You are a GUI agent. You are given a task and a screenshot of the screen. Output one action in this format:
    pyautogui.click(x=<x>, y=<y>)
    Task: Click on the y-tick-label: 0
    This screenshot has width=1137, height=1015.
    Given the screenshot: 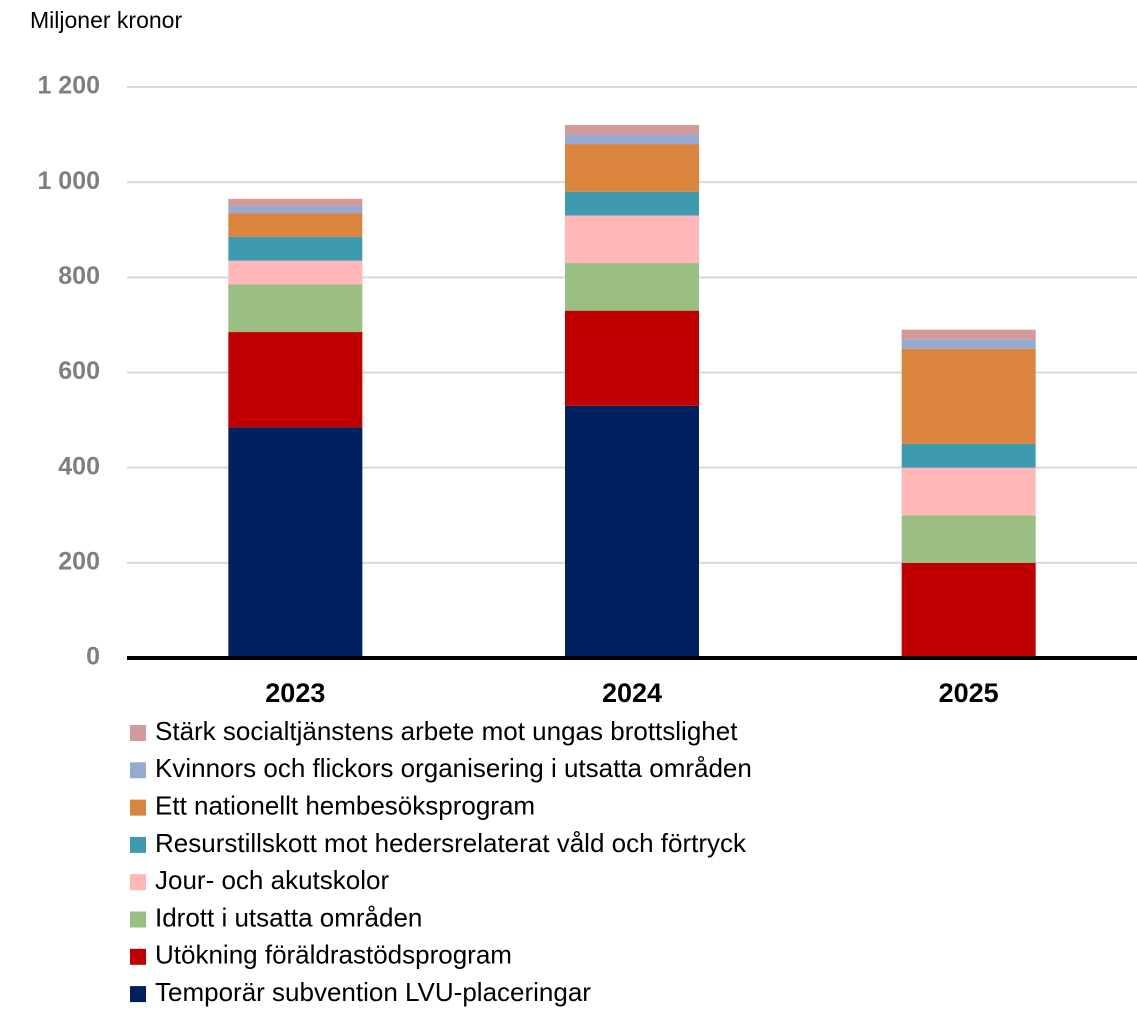 What is the action you would take?
    pyautogui.click(x=93, y=657)
    